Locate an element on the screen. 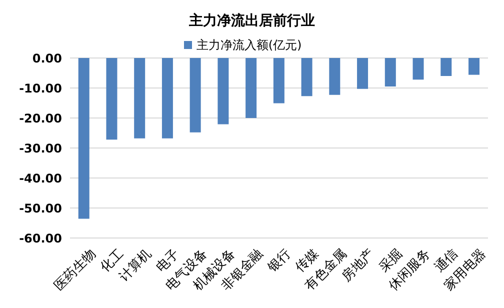 The height and width of the screenshot is (308, 504). y-tick-label: 0.00 is located at coordinates (47, 58).